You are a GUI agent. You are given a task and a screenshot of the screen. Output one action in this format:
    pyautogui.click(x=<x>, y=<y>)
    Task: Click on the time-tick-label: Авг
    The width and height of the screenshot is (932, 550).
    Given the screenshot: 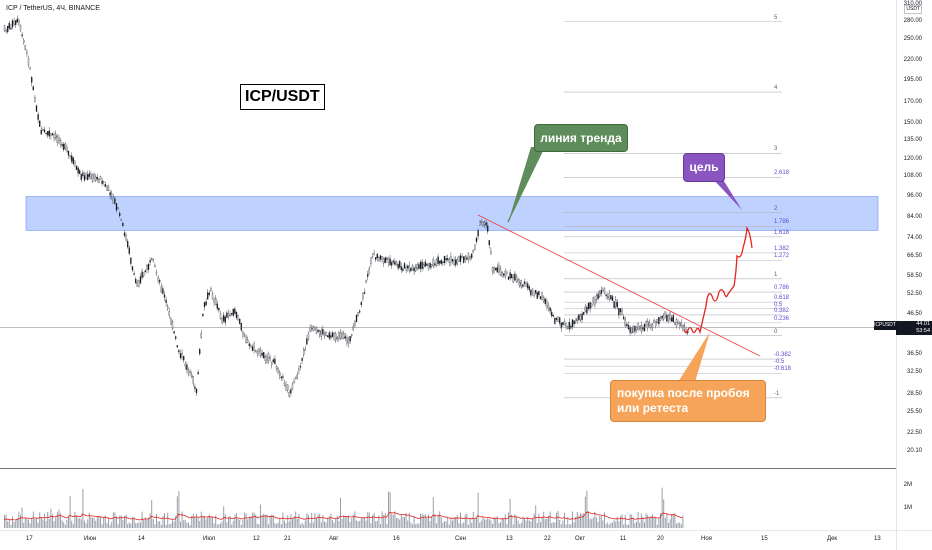 What is the action you would take?
    pyautogui.click(x=334, y=539)
    